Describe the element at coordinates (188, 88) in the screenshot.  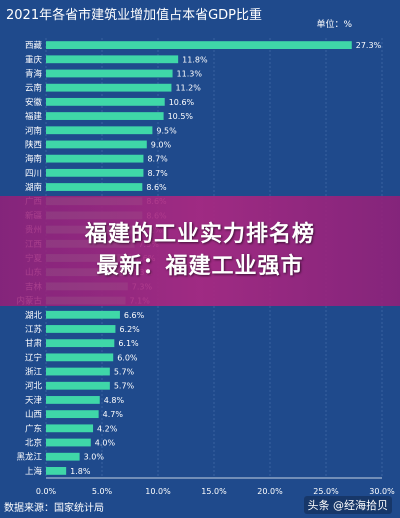
I see `value-label-3: 11.2%` at that location.